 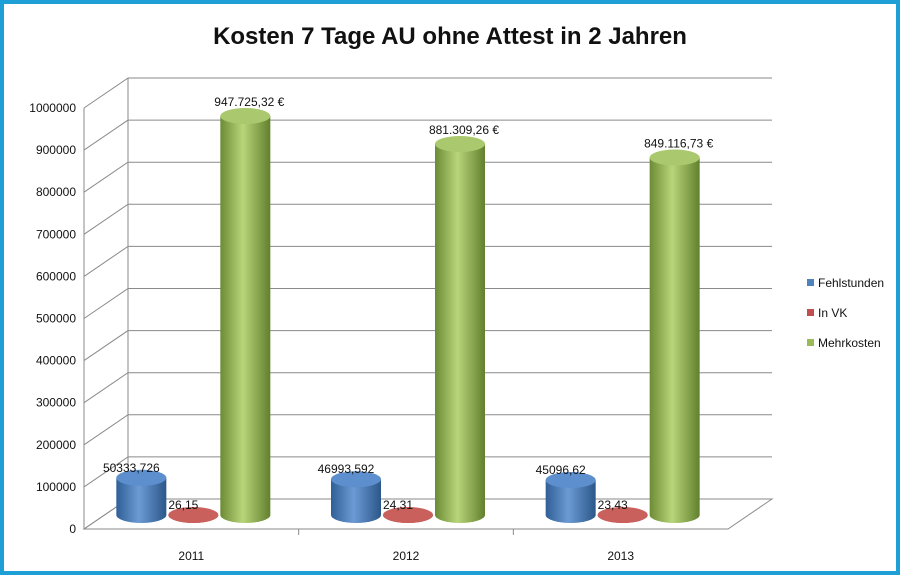 What do you see at coordinates (398, 505) in the screenshot?
I see `data-label: 24,31` at bounding box center [398, 505].